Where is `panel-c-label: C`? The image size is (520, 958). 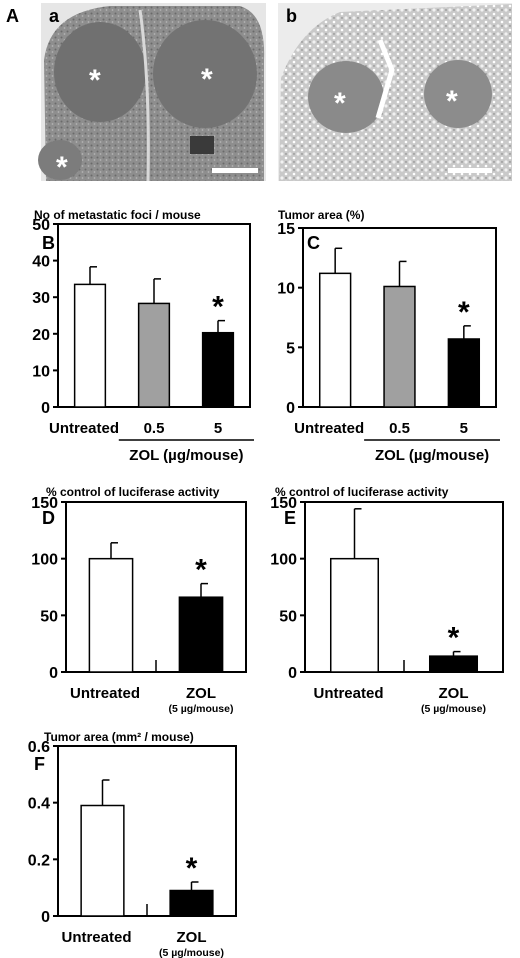
panel-c-label: C is located at coordinates (313, 243).